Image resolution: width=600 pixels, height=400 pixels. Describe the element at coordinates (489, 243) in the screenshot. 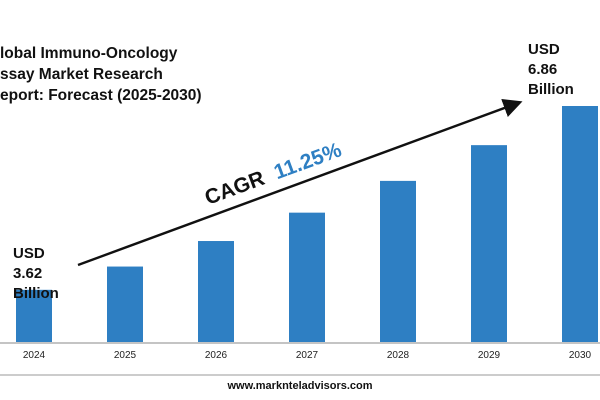

I see `bar-2029` at that location.